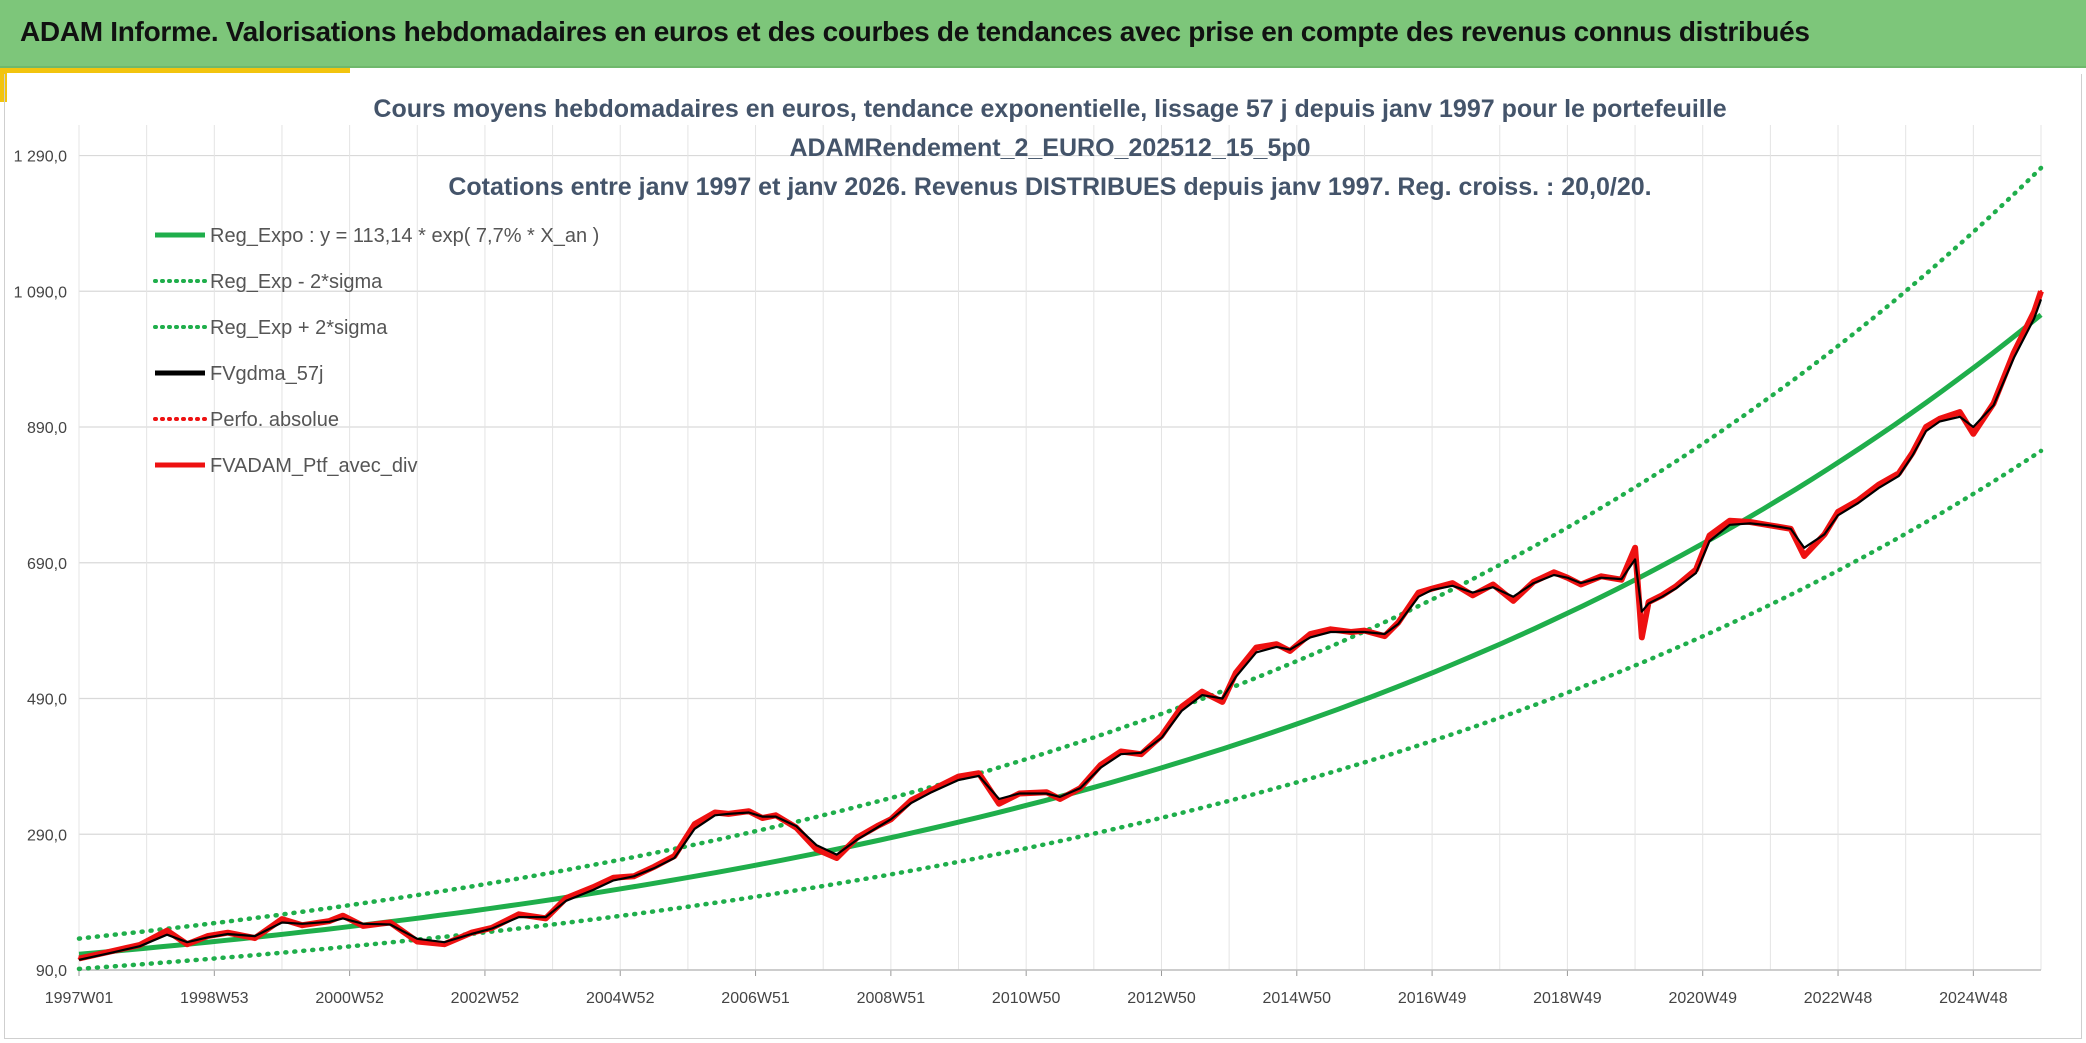 Image resolution: width=2086 pixels, height=1043 pixels. I want to click on legend-label: Reg_Exp - 2*sigma, so click(296, 282).